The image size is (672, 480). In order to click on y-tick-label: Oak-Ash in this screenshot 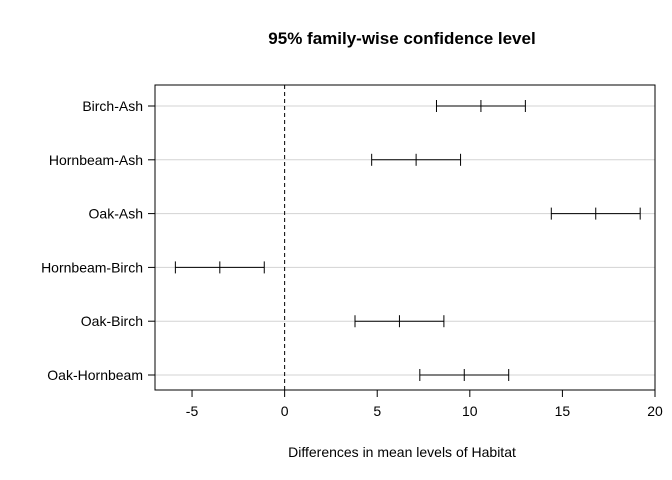, I will do `click(116, 214)`.